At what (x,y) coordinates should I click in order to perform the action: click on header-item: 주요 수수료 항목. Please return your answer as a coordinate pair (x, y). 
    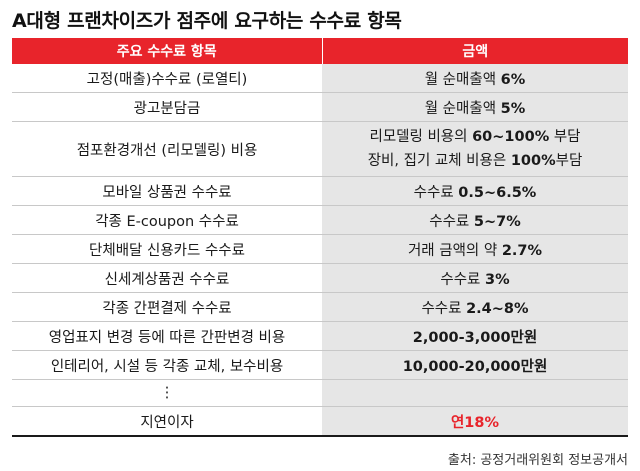
    Looking at the image, I should click on (167, 51).